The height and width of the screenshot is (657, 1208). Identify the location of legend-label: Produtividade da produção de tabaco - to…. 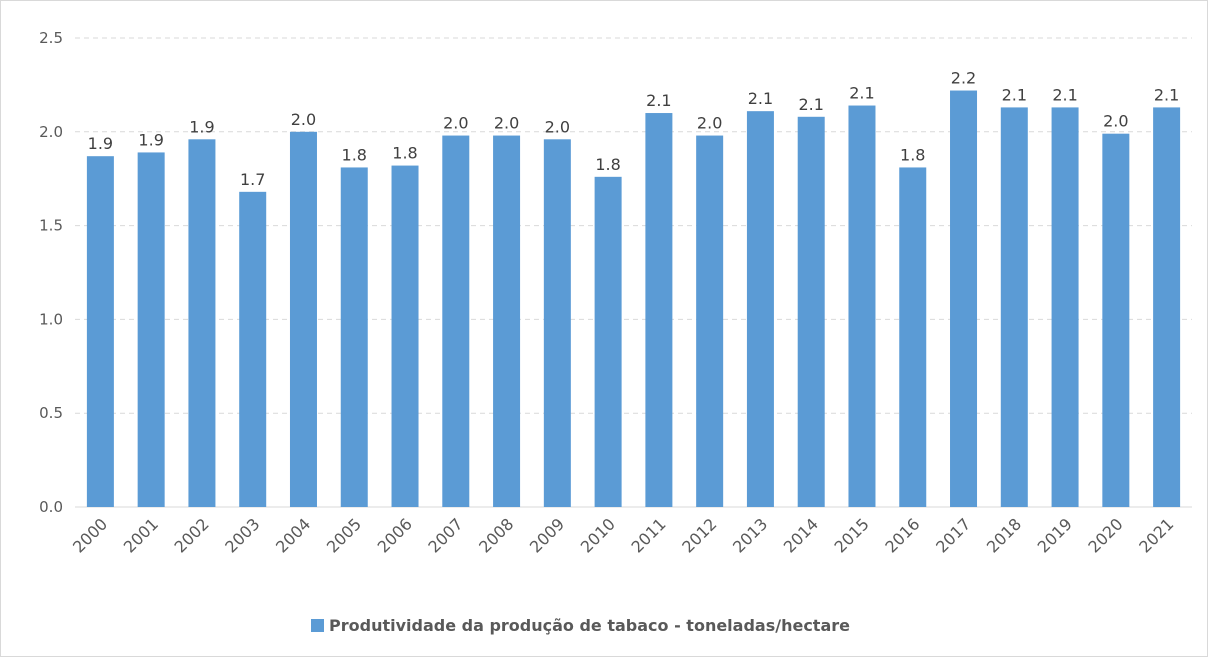
(589, 625).